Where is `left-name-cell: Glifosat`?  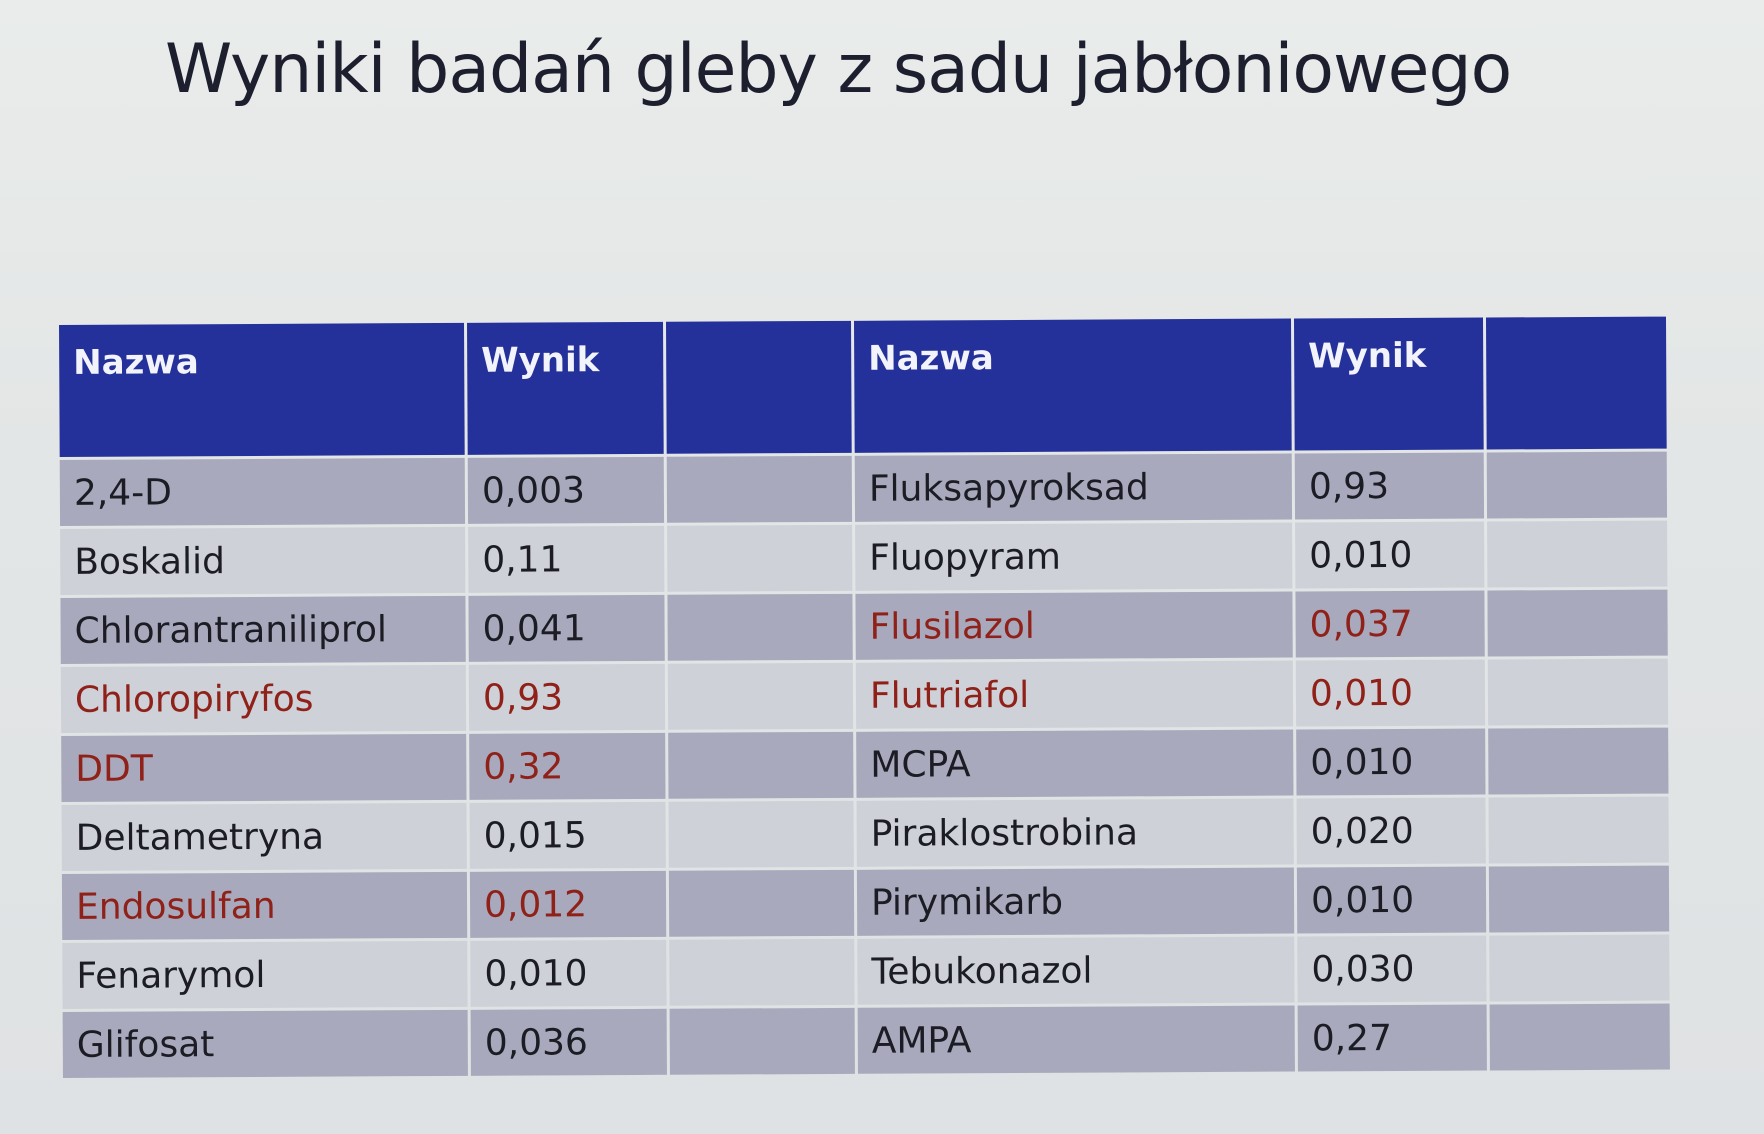 left-name-cell: Glifosat is located at coordinates (265, 1043).